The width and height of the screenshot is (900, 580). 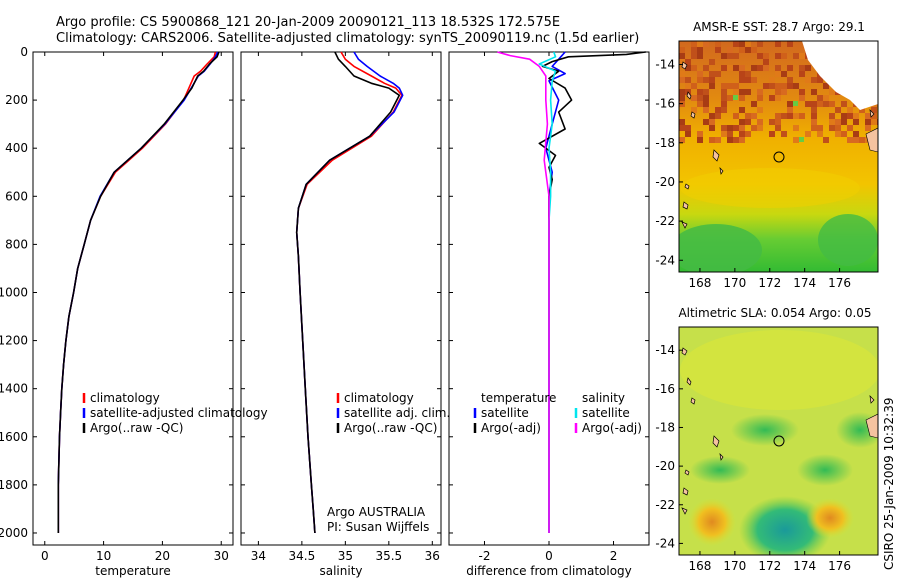 I want to click on series-line-climatology, so click(x=137, y=292).